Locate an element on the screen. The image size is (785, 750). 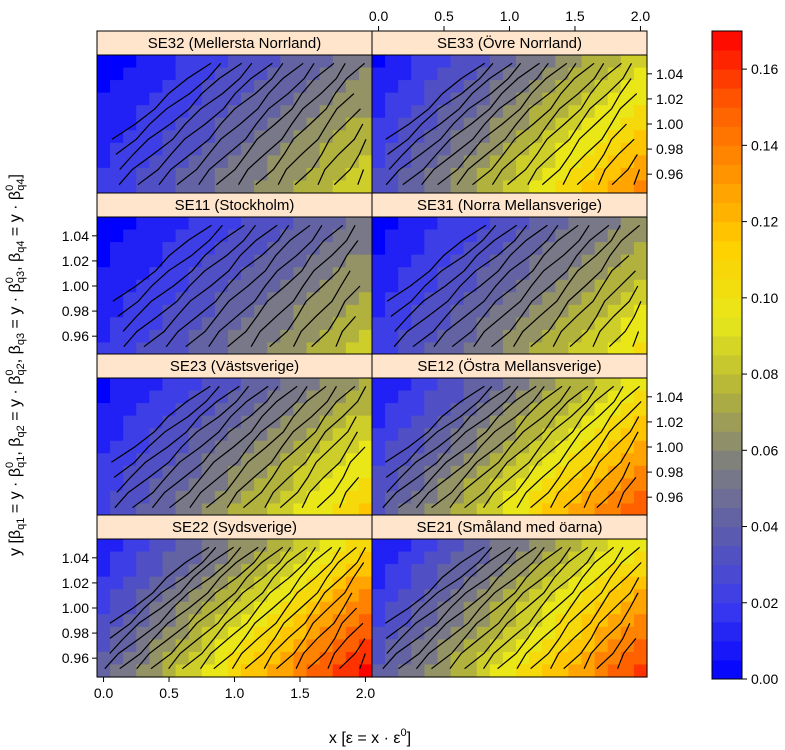
y-tick-label: 0.96 is located at coordinates (75, 658).